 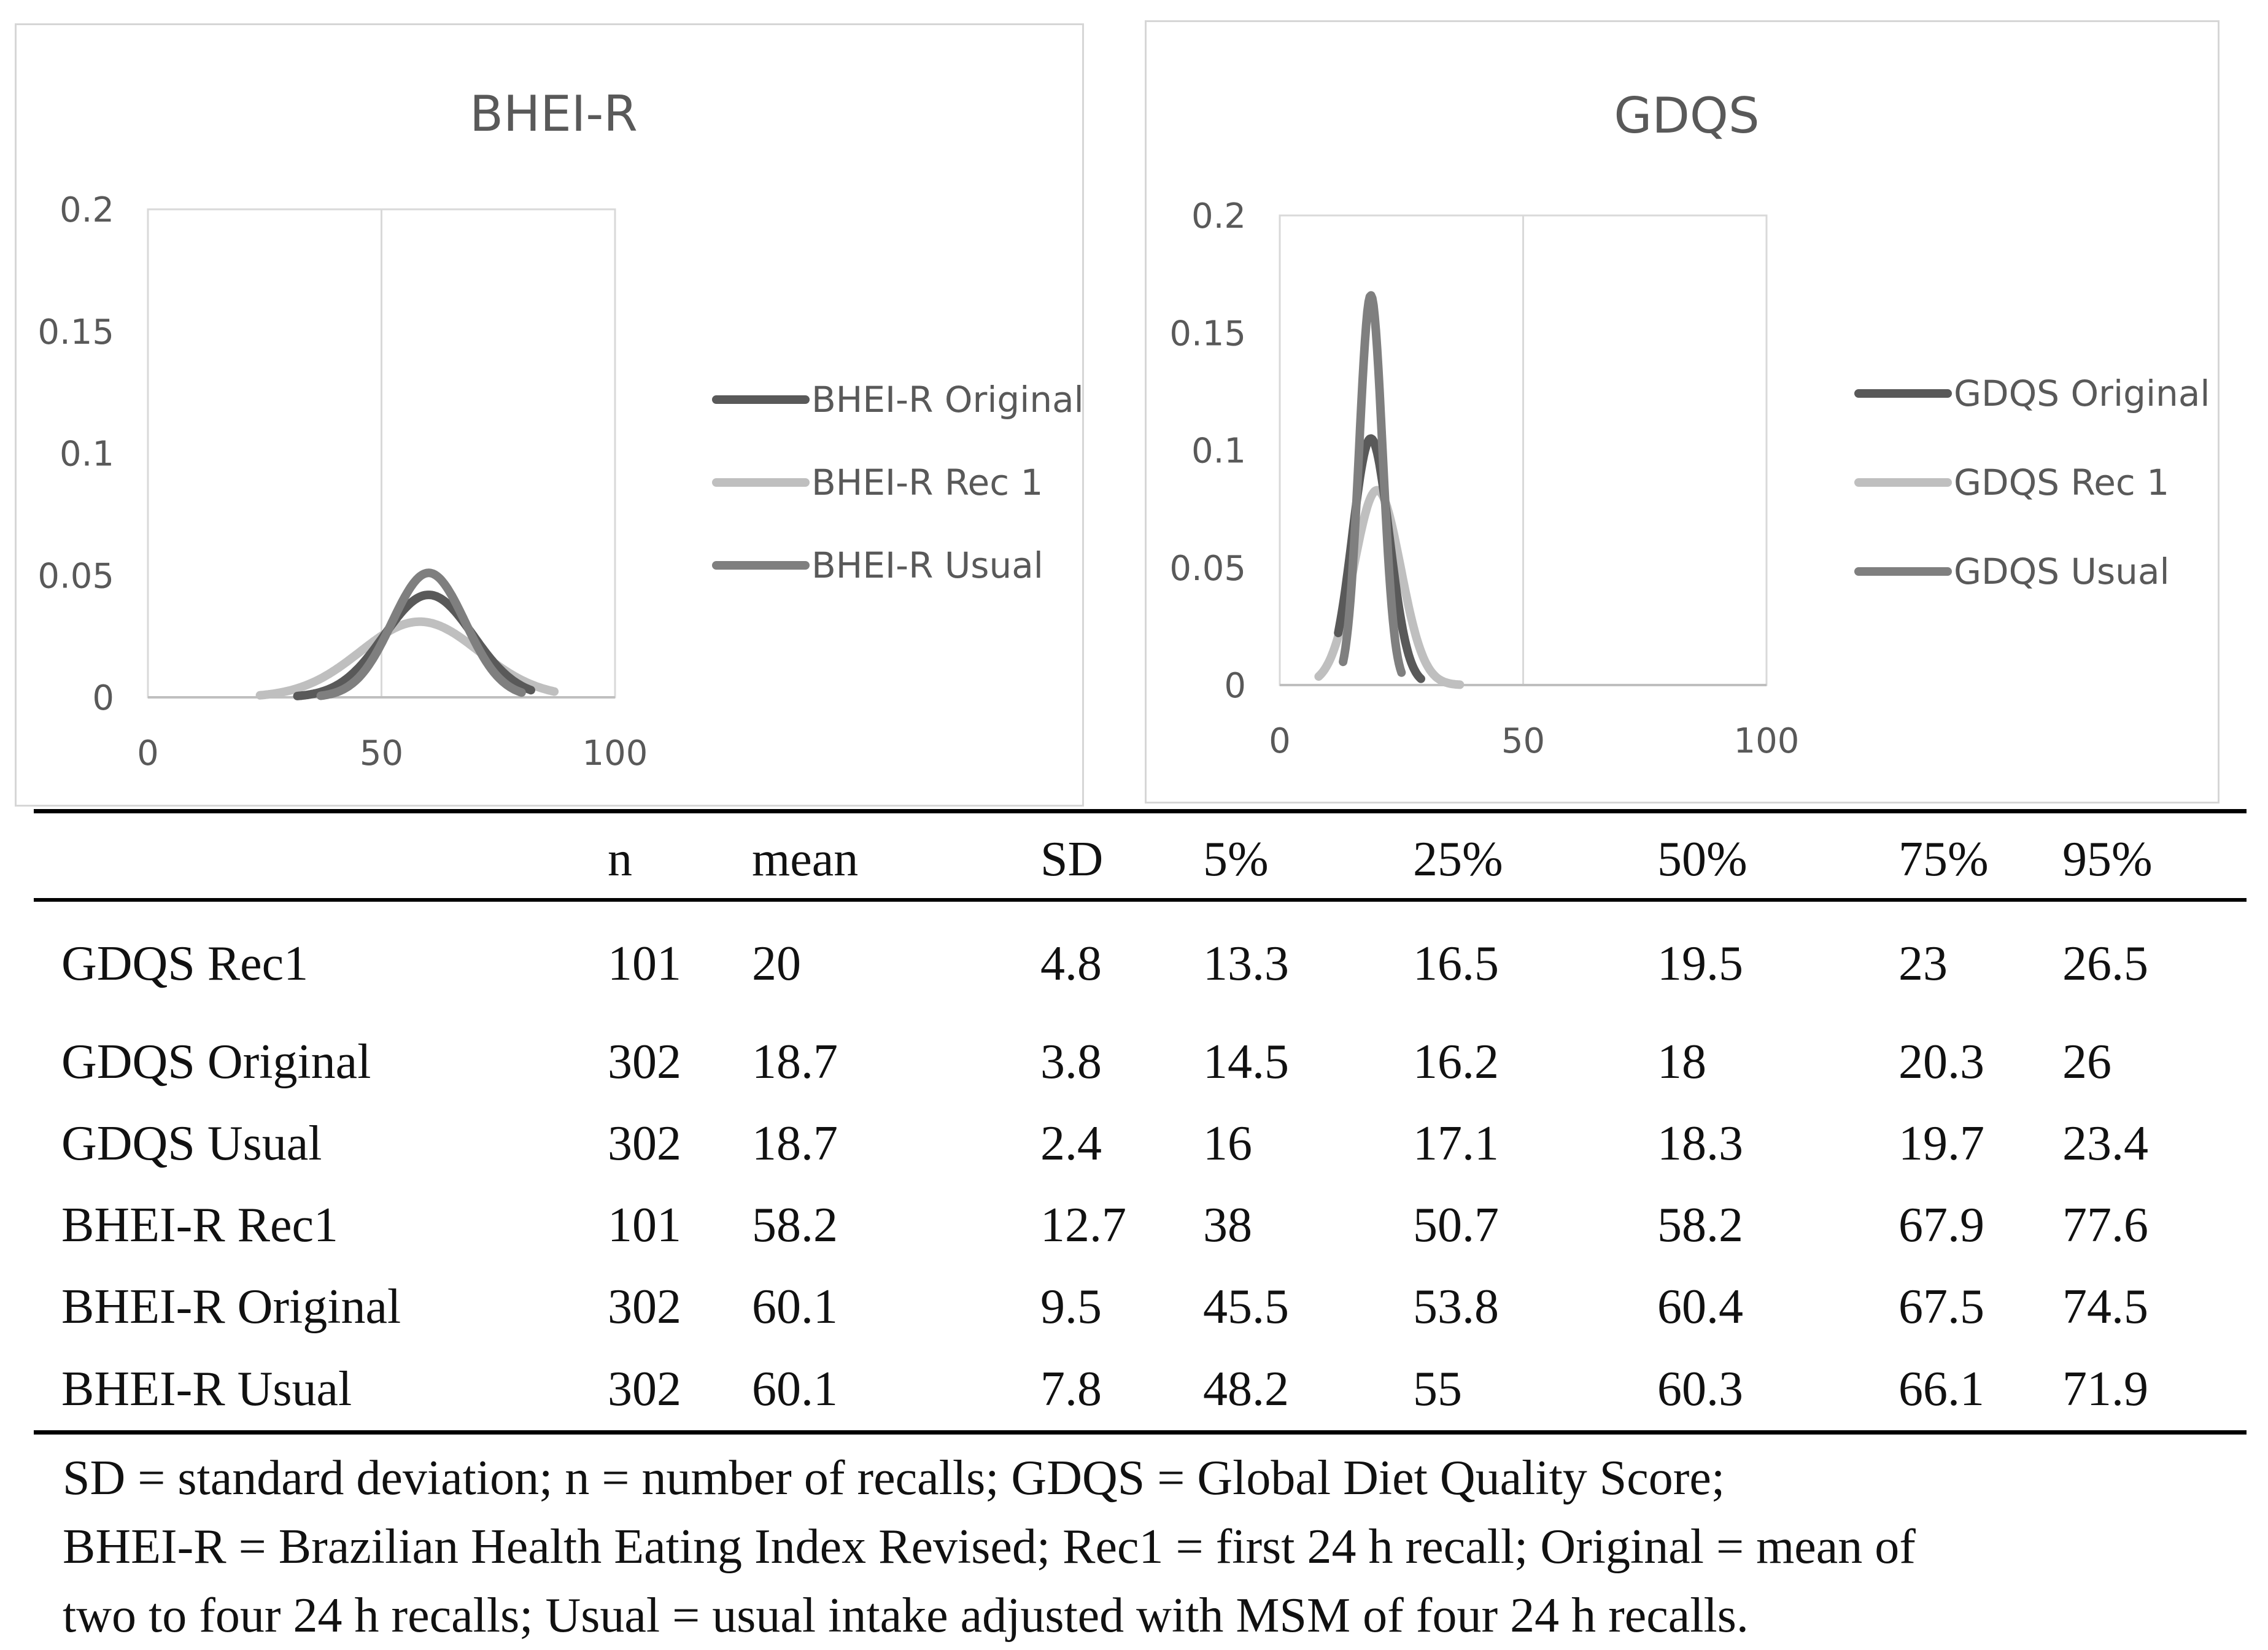 I want to click on table-cell: 9.5, so click(x=1071, y=1307).